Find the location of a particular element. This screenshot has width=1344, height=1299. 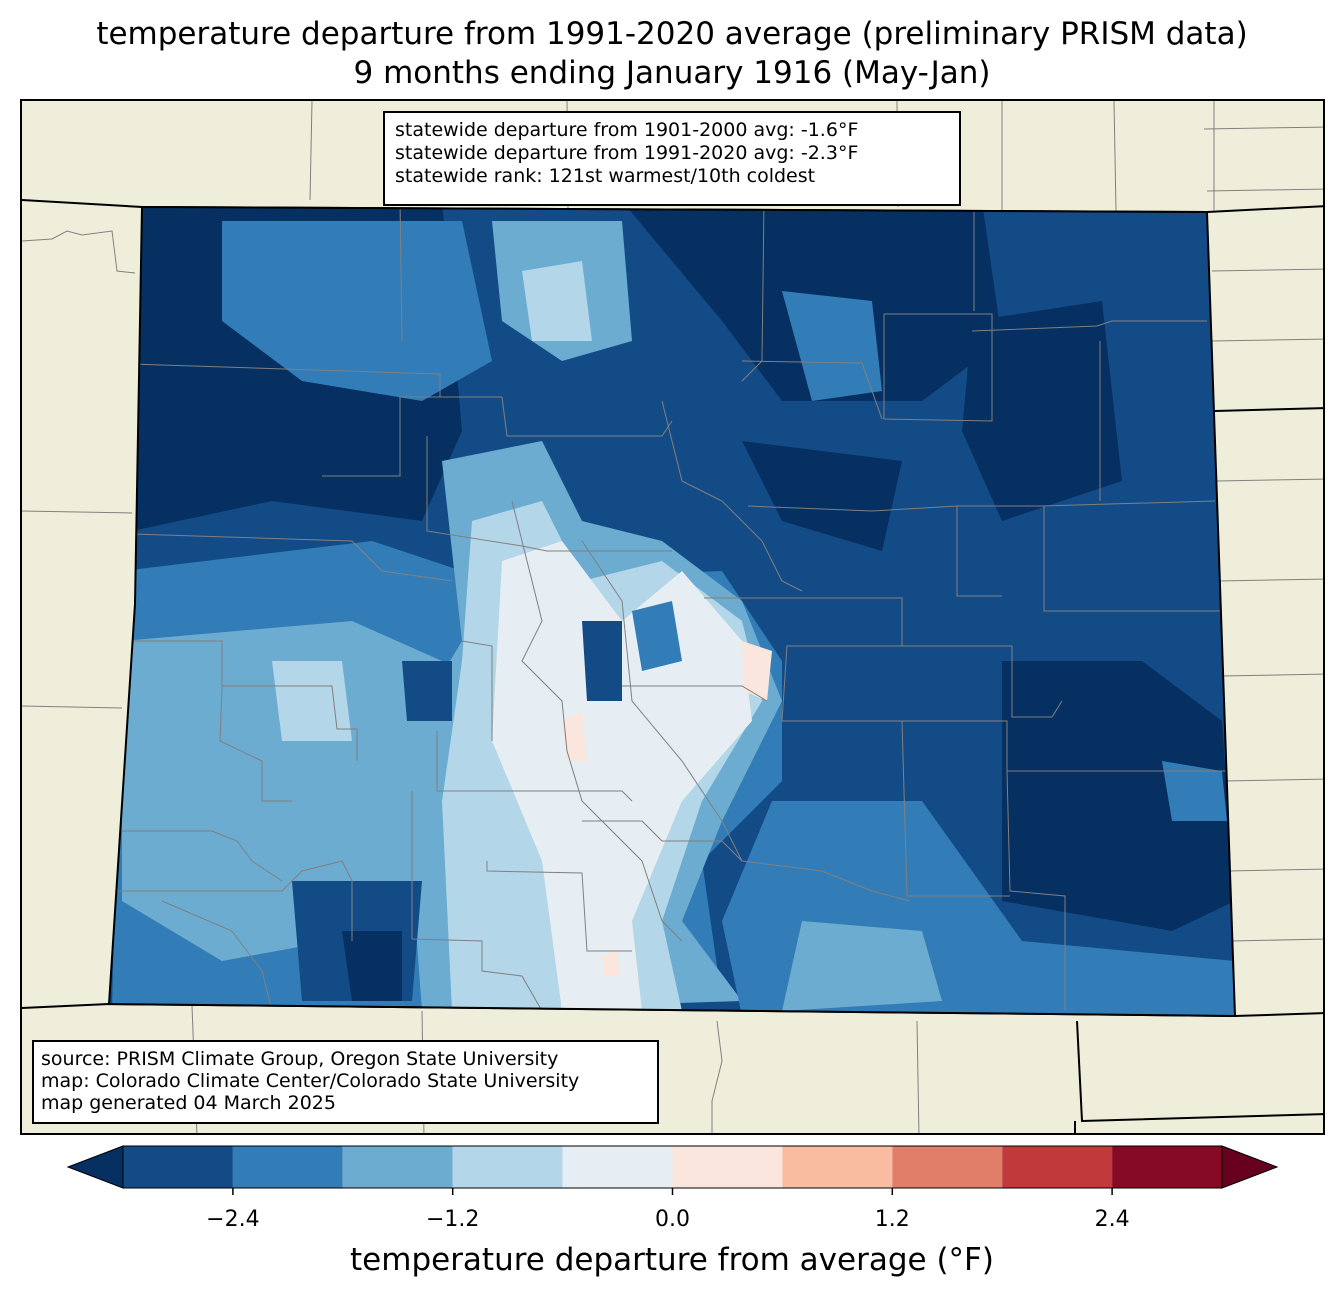

colorbar-label: temperature departure from average (°F) is located at coordinates (672, 1260).